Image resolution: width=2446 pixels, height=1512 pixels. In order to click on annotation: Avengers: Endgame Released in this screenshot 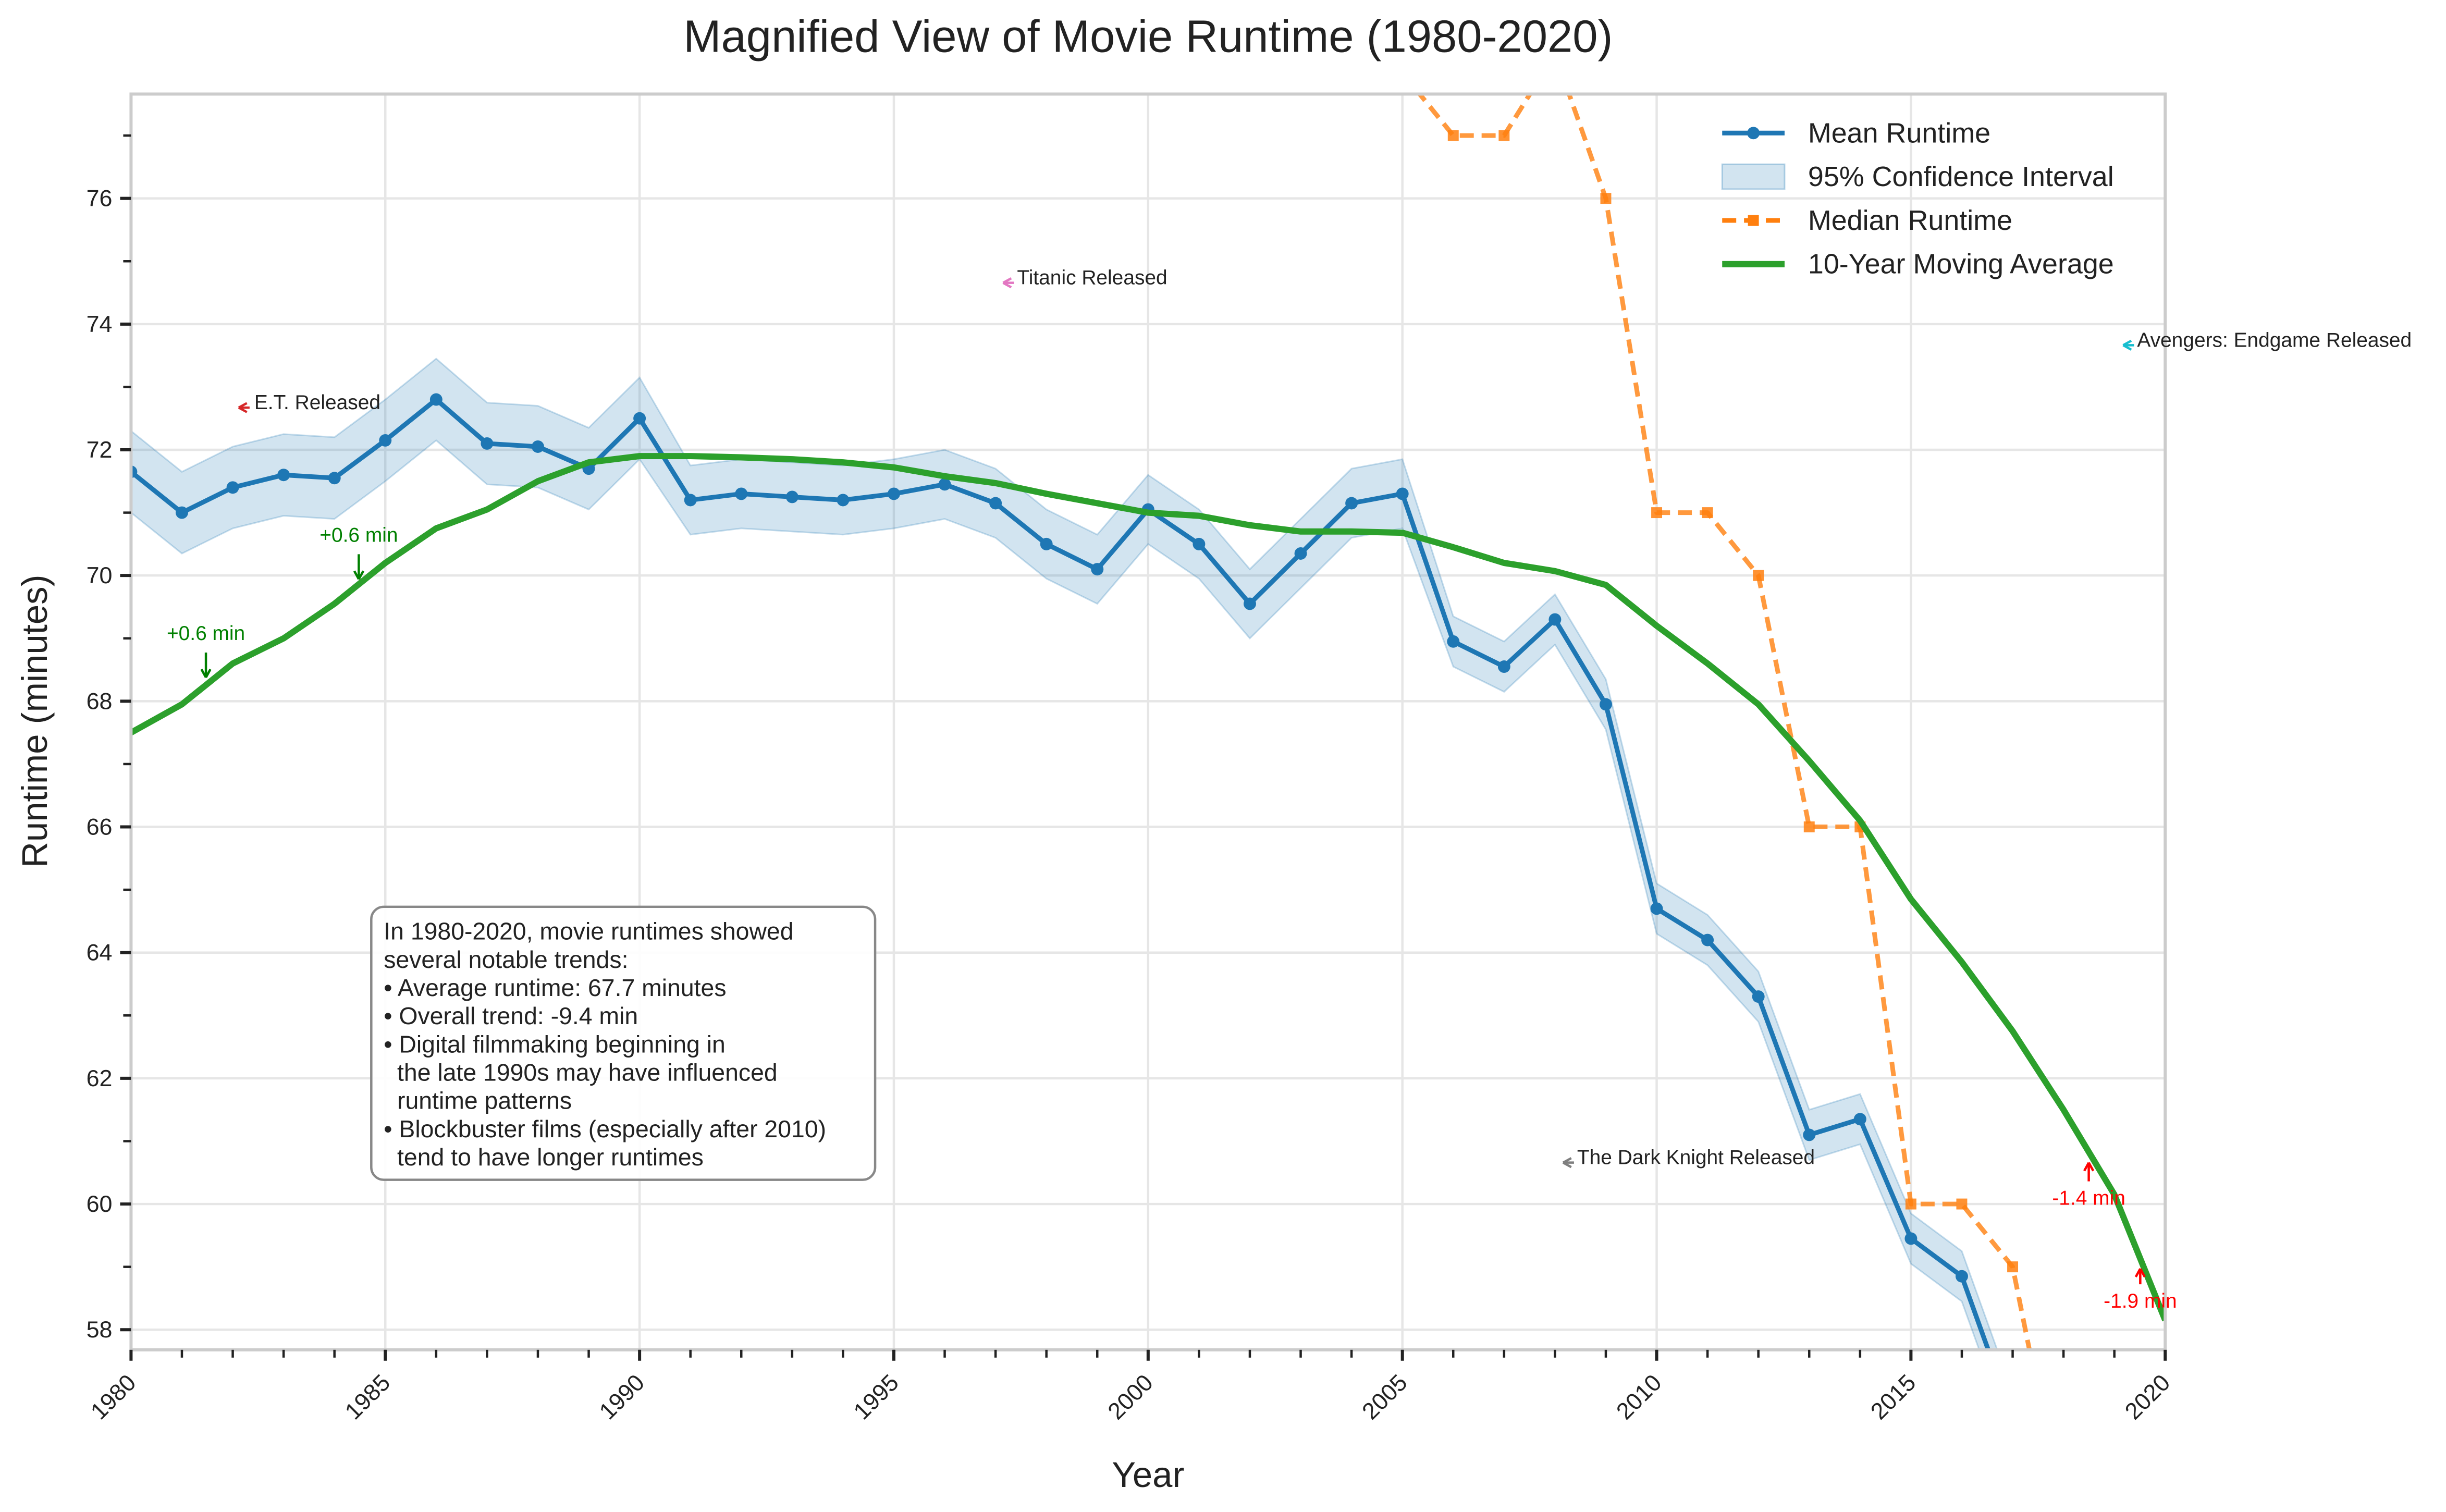, I will do `click(2274, 340)`.